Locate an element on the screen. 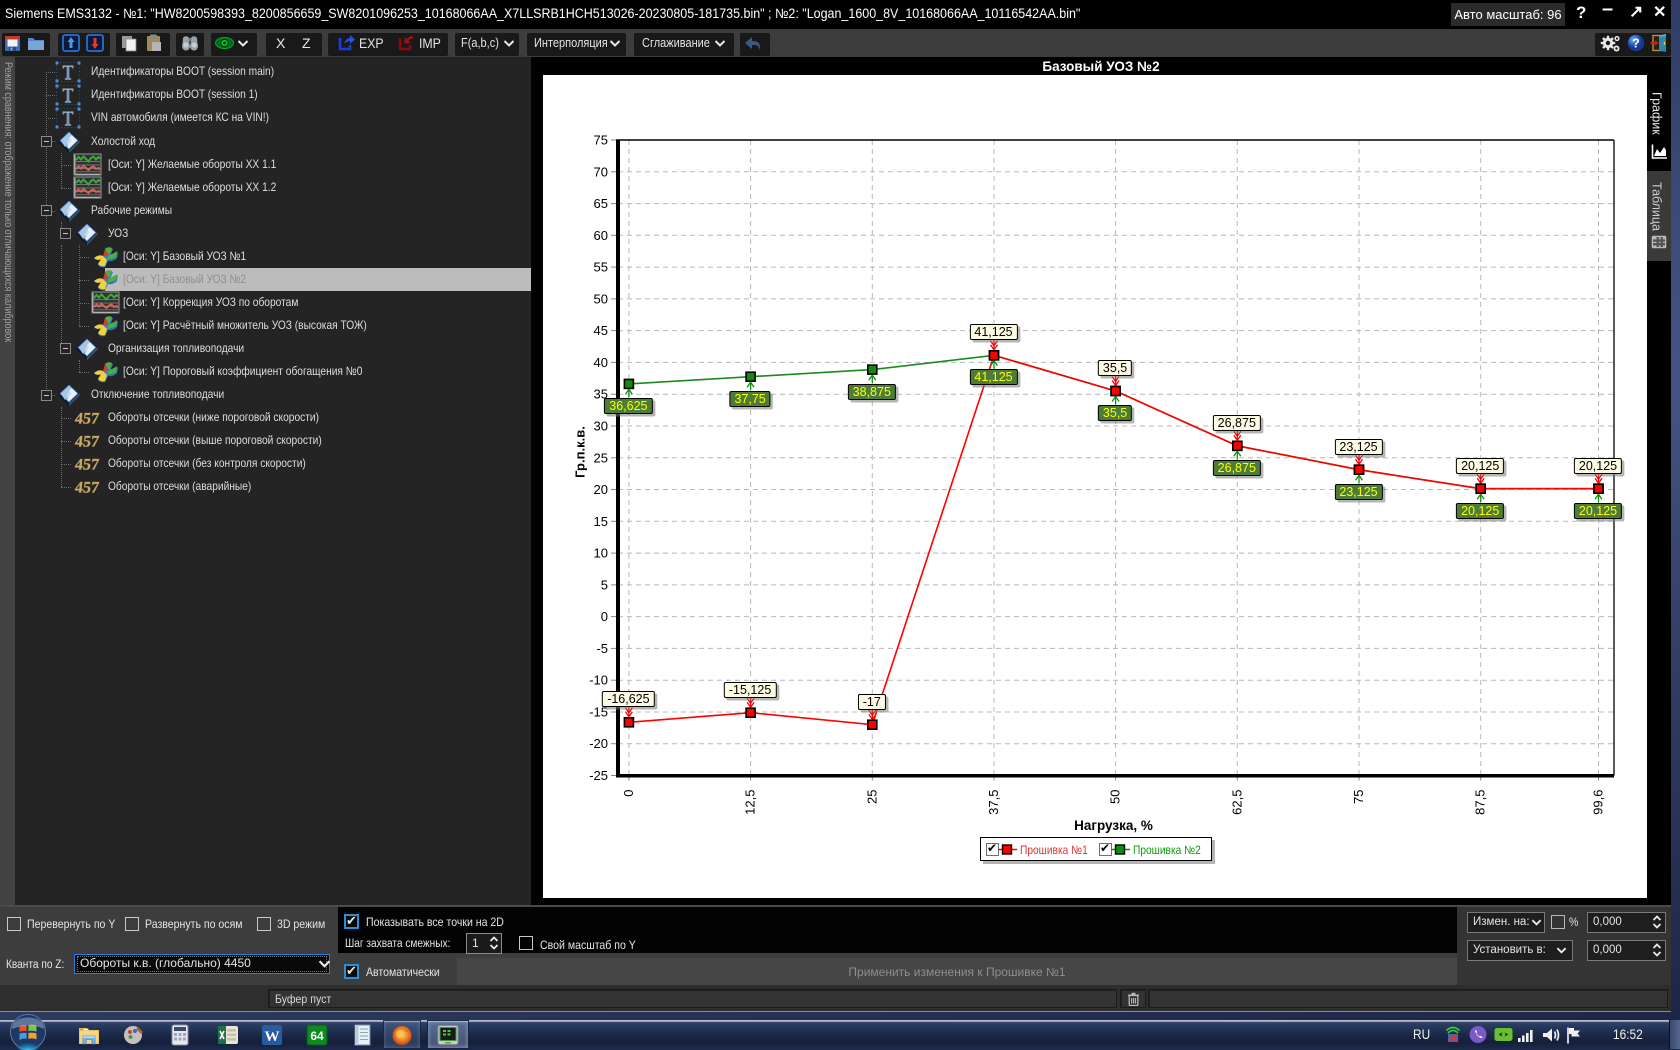 This screenshot has width=1680, height=1050. svg-text: 40 is located at coordinates (600, 362).